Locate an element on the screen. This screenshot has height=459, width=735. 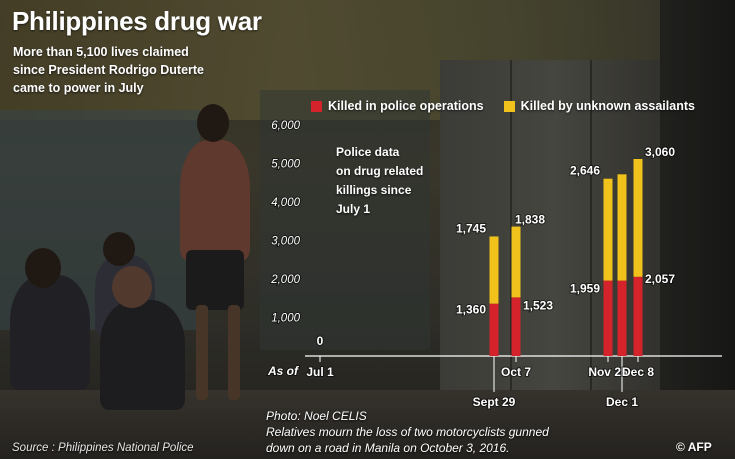
data-label: 0 is located at coordinates (320, 341).